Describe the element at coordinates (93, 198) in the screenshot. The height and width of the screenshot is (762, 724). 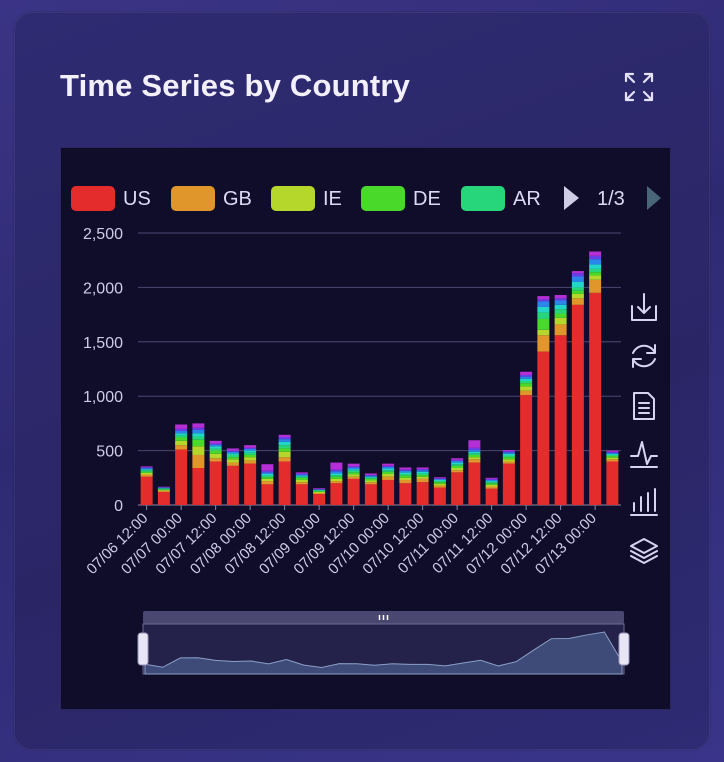
I see `legend-swatch-us` at that location.